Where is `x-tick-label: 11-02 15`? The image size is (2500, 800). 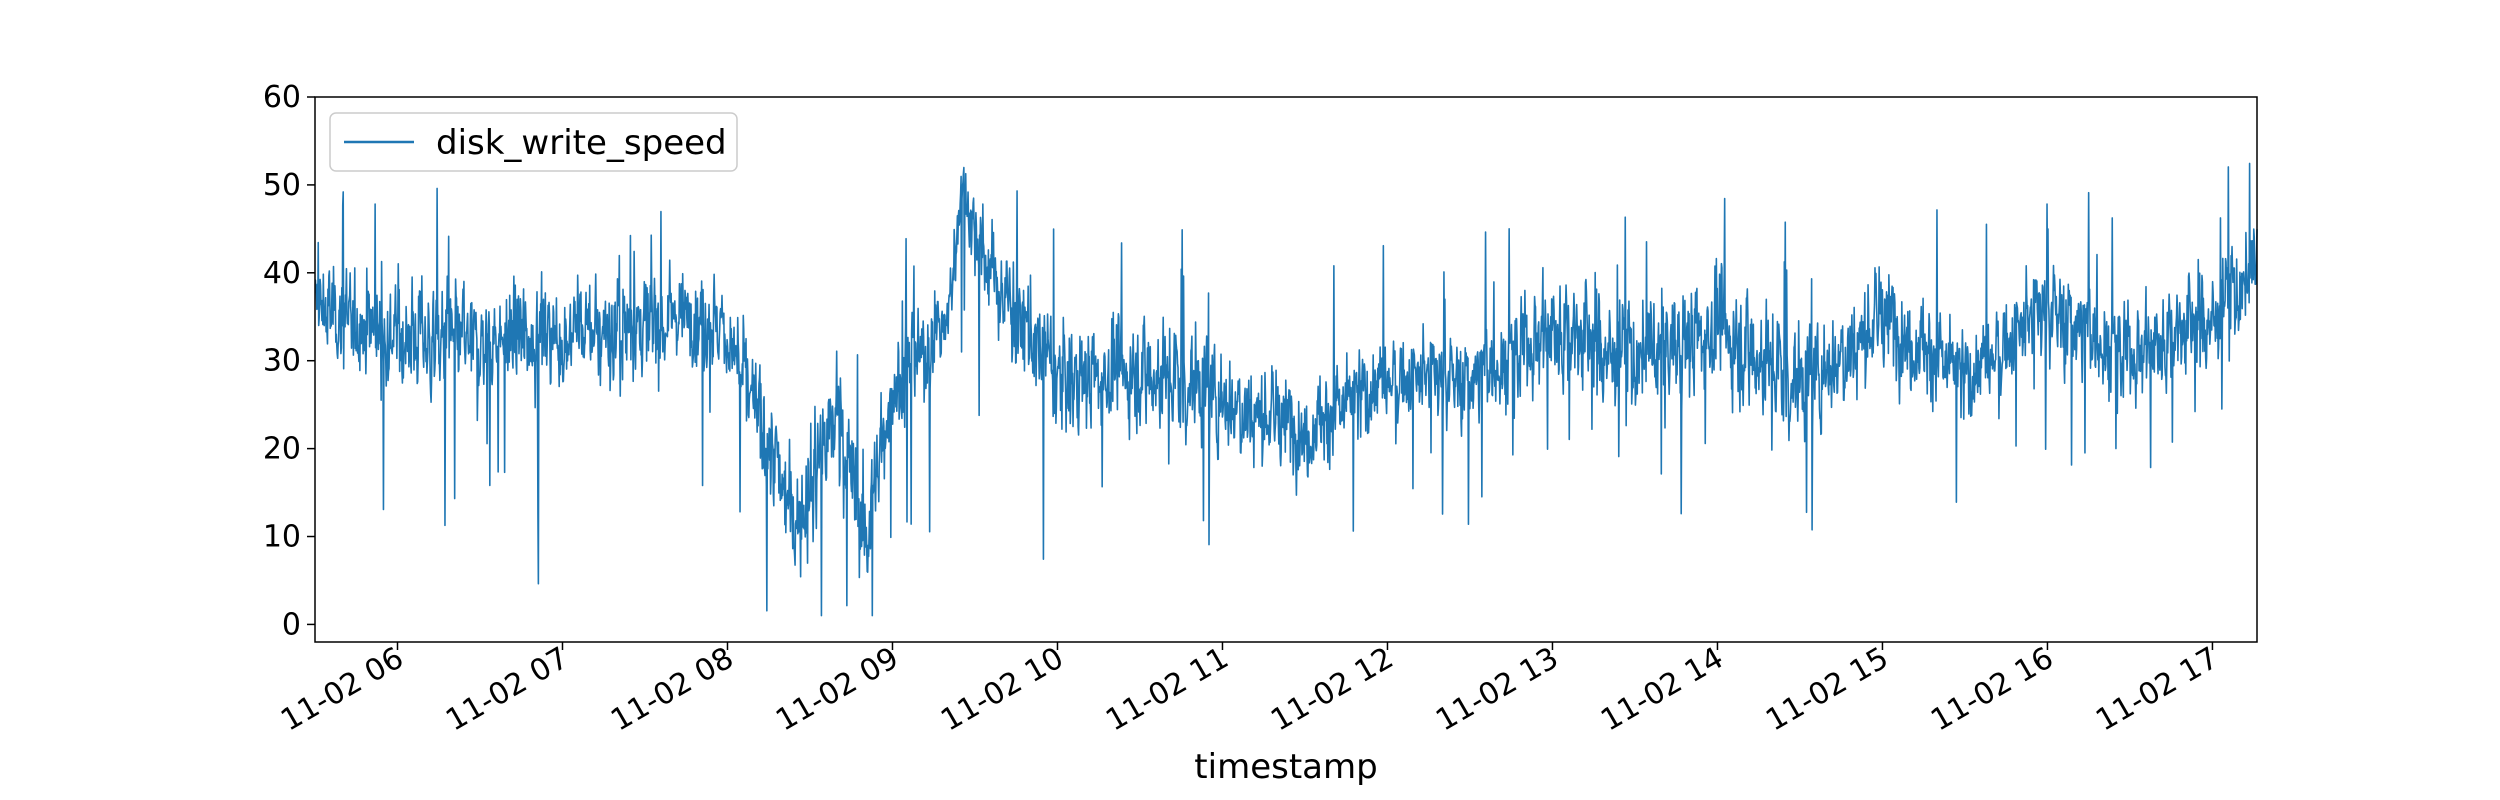
x-tick-label: 11-02 15 is located at coordinates (1827, 690).